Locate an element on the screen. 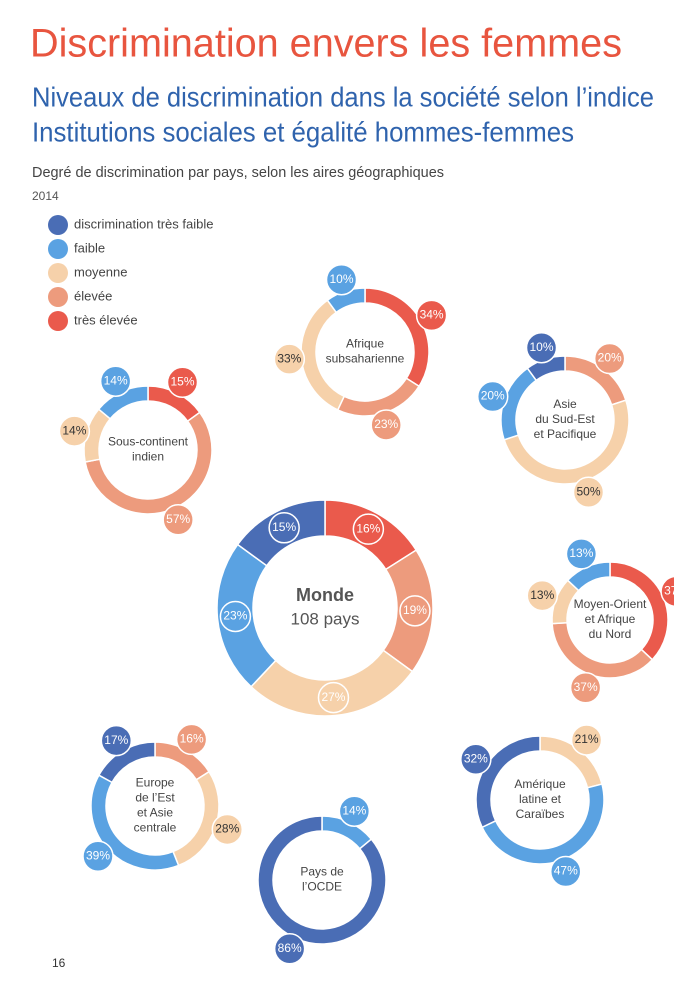 The height and width of the screenshot is (984, 674). value-label: 17% is located at coordinates (116, 740).